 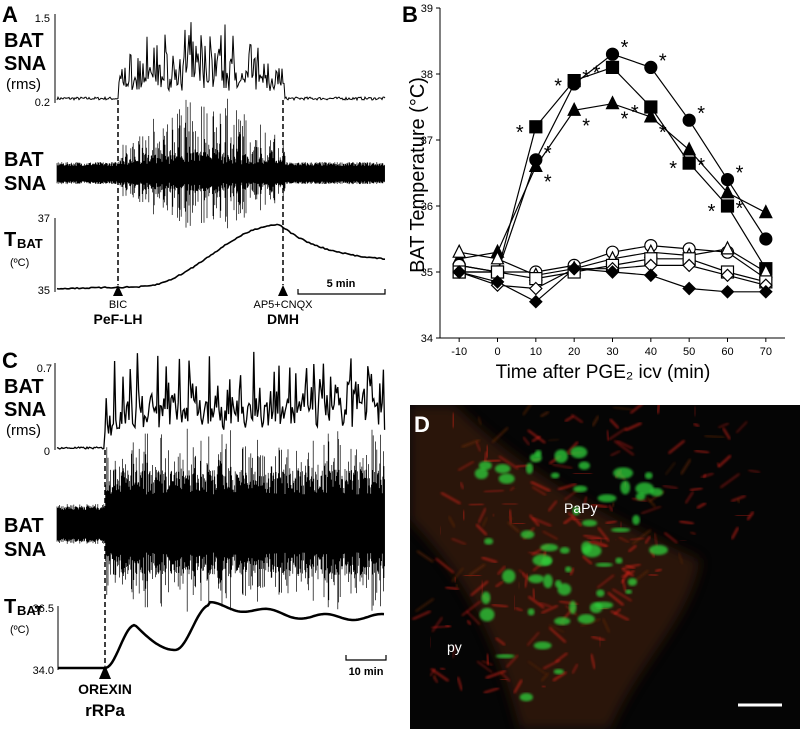 What do you see at coordinates (118, 290) in the screenshot?
I see `event-marker` at bounding box center [118, 290].